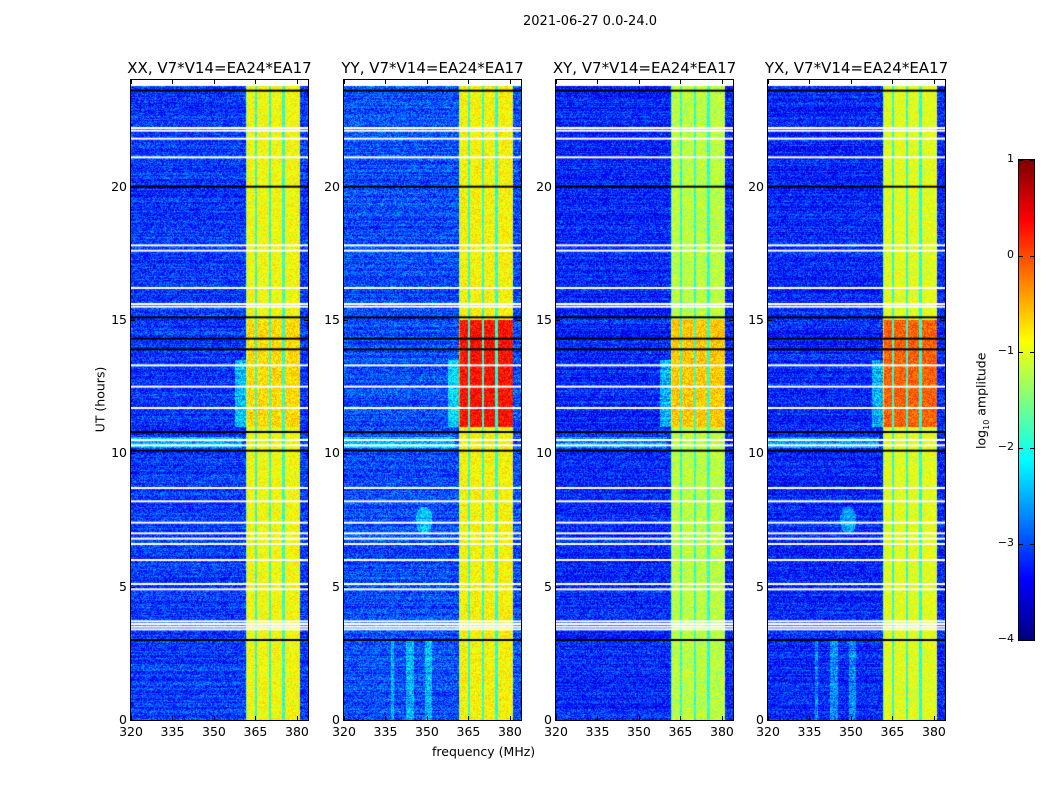 This screenshot has height=800, width=1050. Describe the element at coordinates (219, 400) in the screenshot. I see `heatmap-panel` at that location.